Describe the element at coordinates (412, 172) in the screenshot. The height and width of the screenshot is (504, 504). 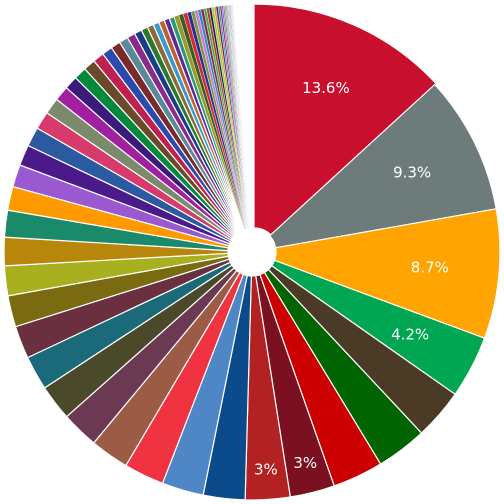
I see `slice-value-label: 9.3%` at that location.